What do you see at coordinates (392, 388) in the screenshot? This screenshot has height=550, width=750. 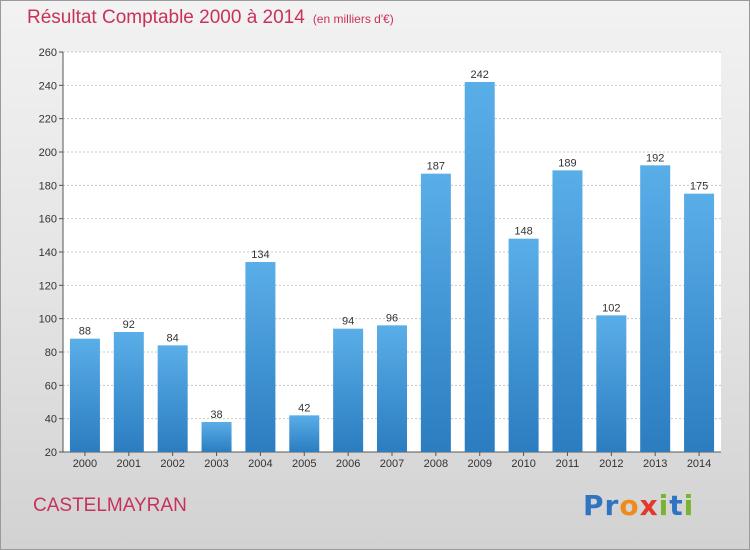 I see `bar-2007` at bounding box center [392, 388].